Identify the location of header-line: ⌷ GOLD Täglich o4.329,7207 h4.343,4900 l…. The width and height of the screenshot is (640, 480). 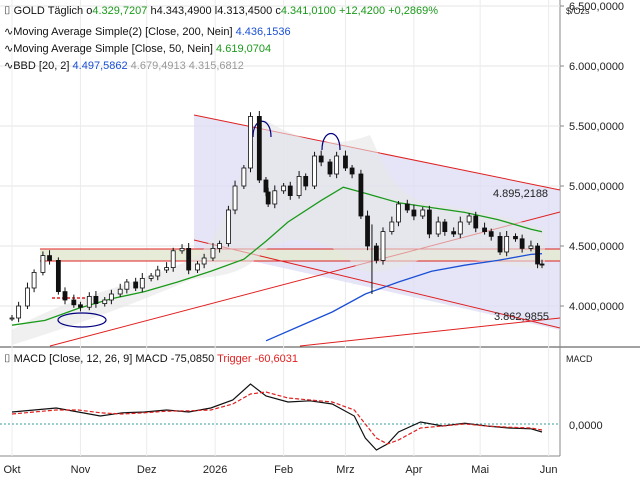
(221, 11).